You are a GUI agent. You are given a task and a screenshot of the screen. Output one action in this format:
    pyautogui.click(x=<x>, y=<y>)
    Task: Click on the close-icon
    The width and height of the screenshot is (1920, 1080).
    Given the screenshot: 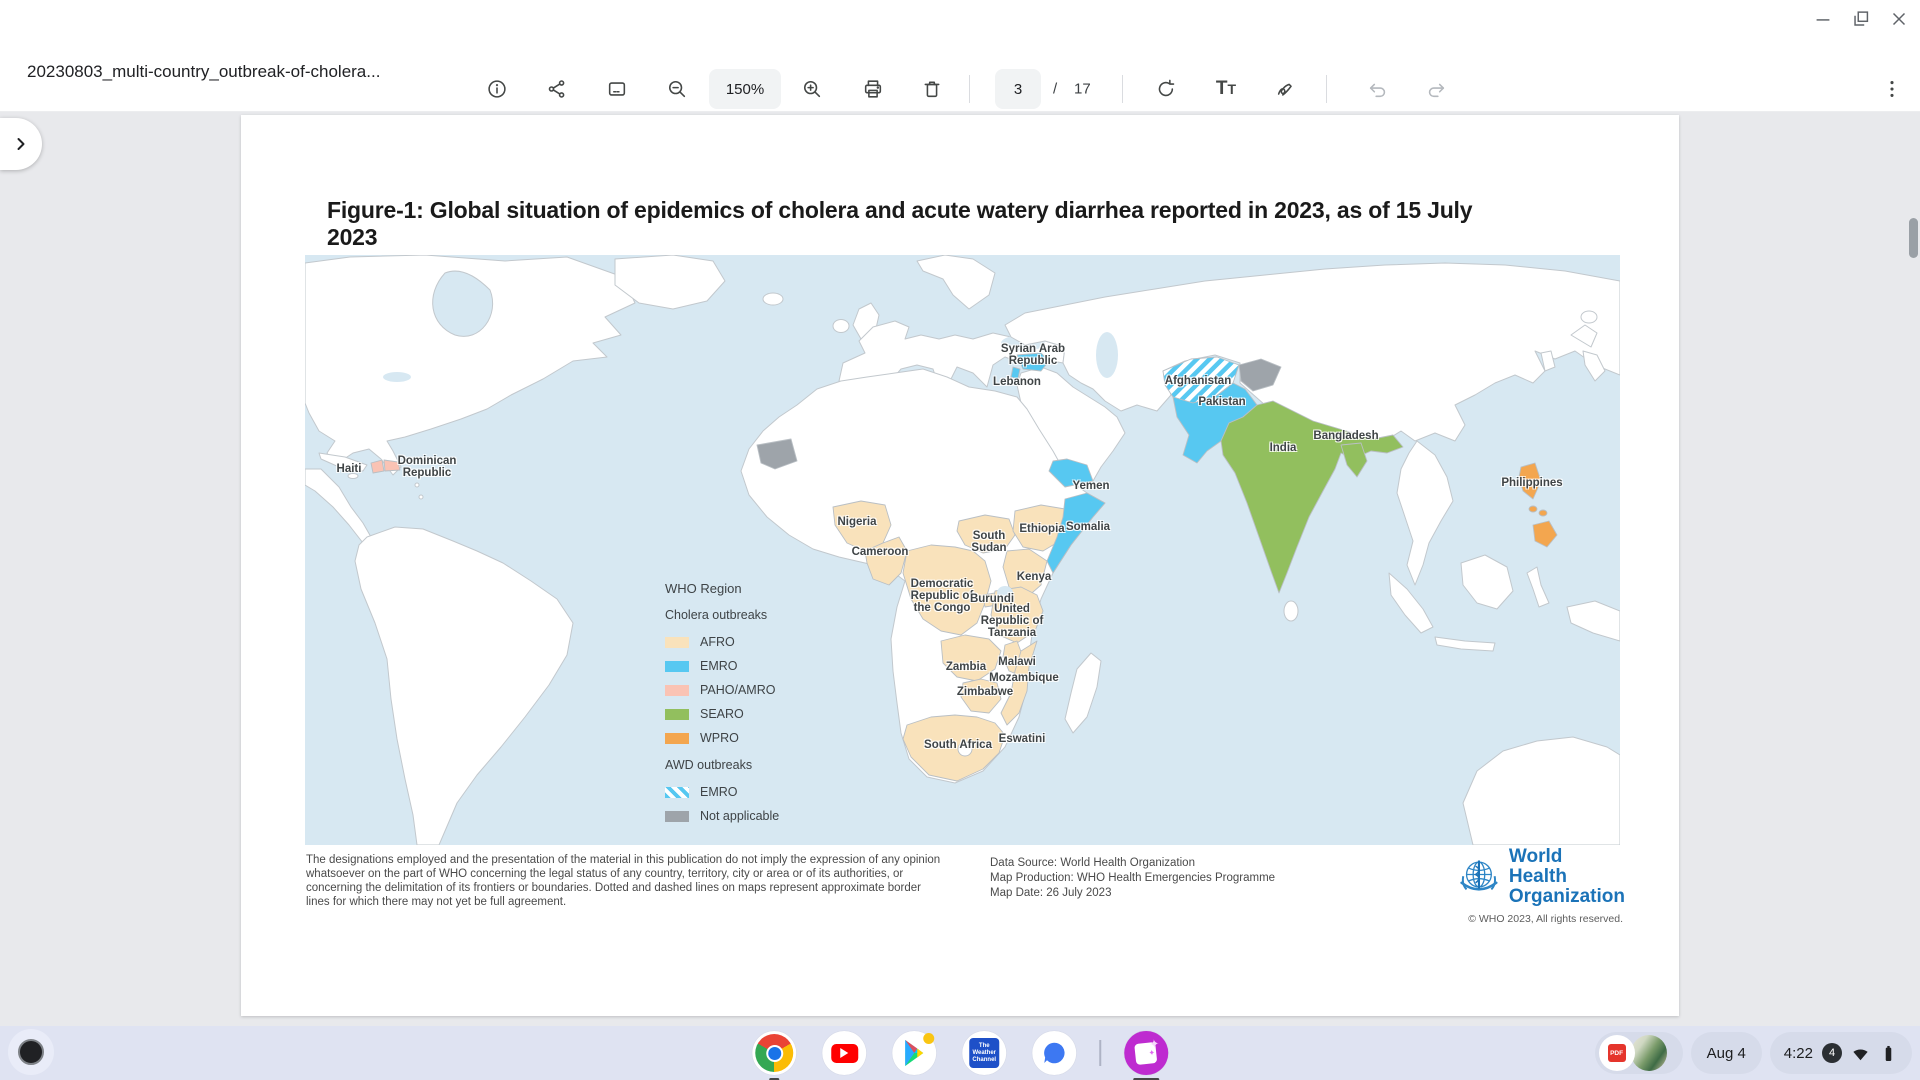 What is the action you would take?
    pyautogui.click(x=1899, y=19)
    